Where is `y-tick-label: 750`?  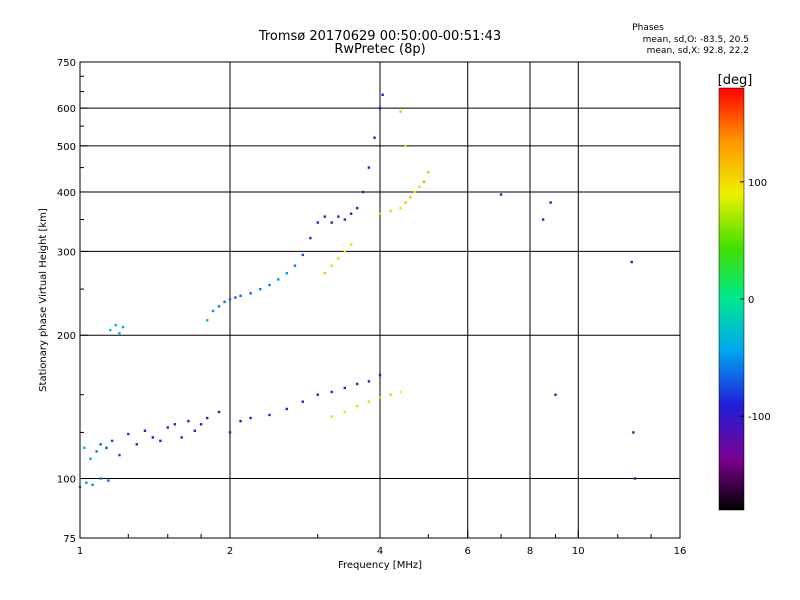
y-tick-label: 750 is located at coordinates (66, 63).